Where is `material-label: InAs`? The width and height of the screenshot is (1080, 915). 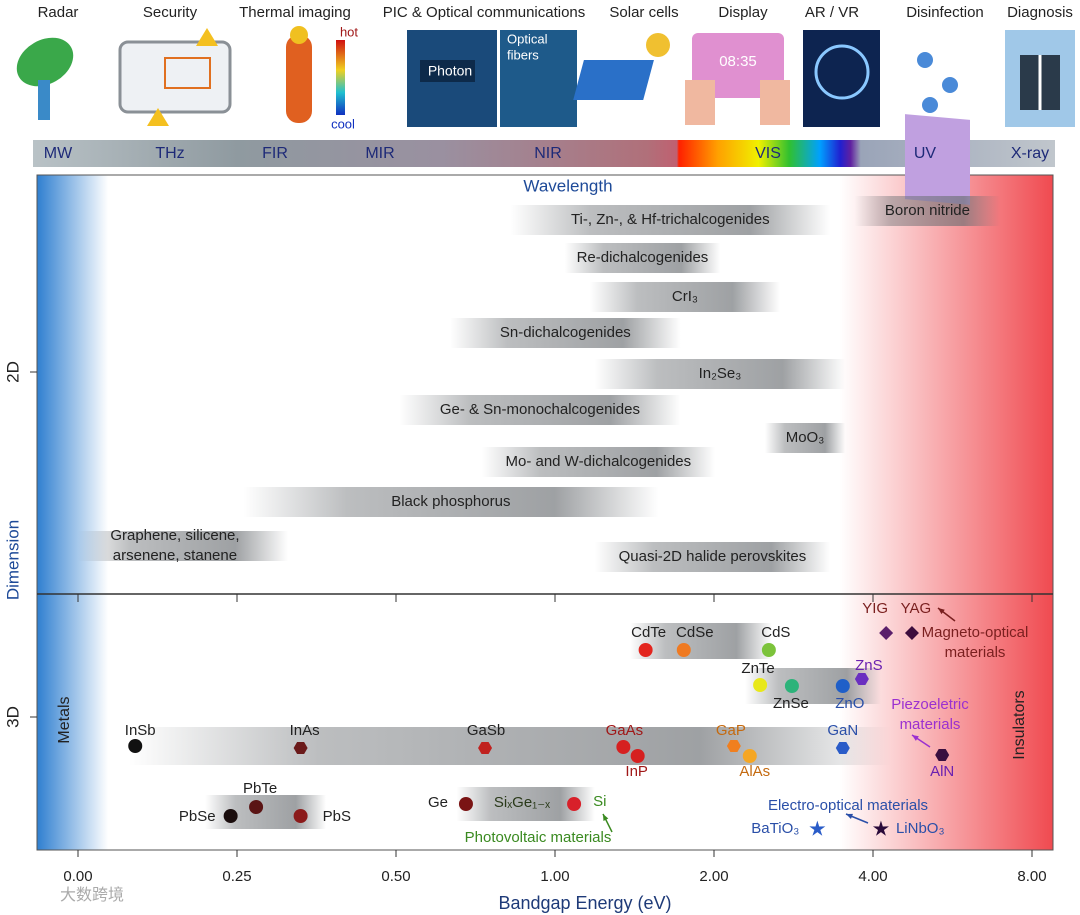
material-label: InAs is located at coordinates (305, 730).